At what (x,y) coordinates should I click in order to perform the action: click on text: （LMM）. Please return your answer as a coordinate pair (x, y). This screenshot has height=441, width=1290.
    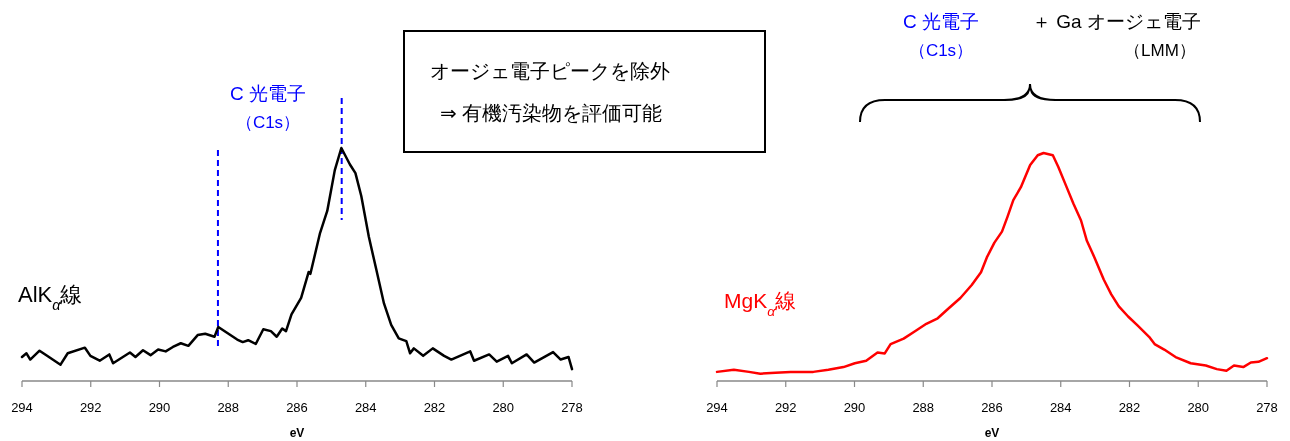
    Looking at the image, I should click on (1160, 50).